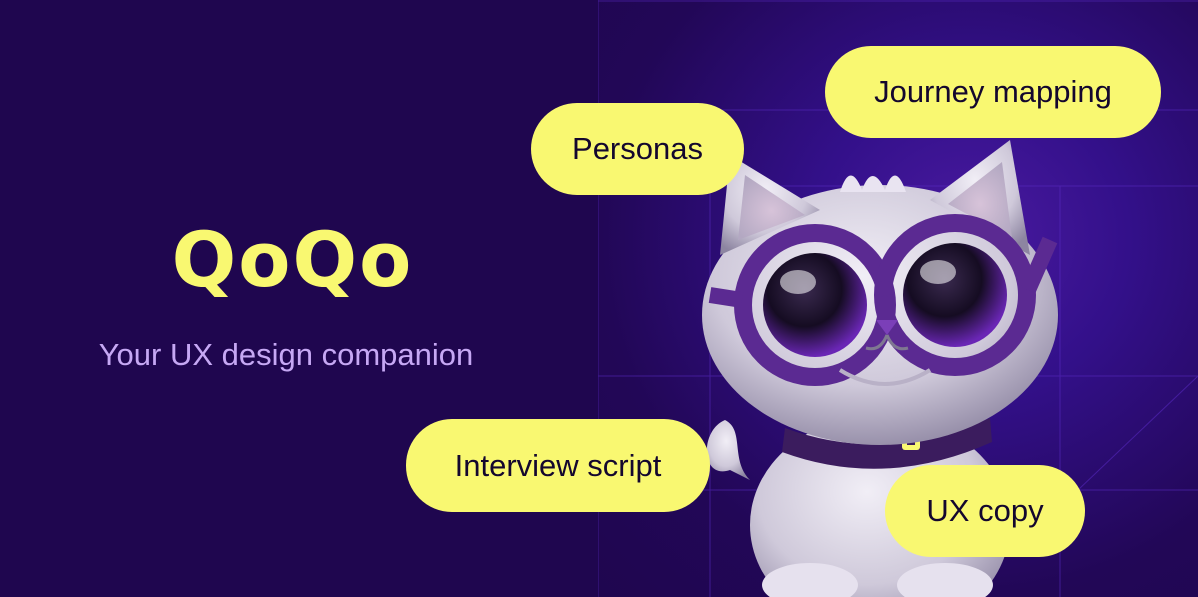 The height and width of the screenshot is (597, 1198). What do you see at coordinates (993, 92) in the screenshot?
I see `tag-journey-mapping: Journey mapping` at bounding box center [993, 92].